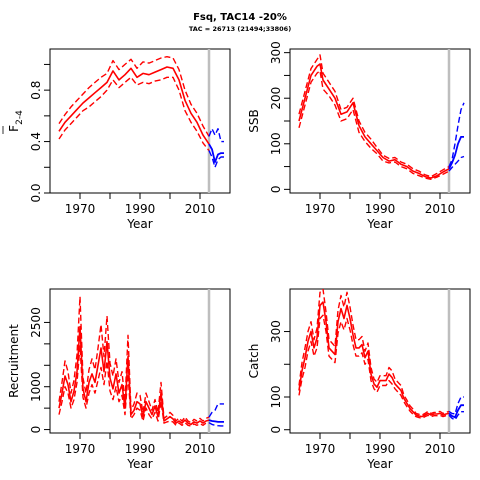 The width and height of the screenshot is (480, 480). What do you see at coordinates (320, 449) in the screenshot?
I see `catch-xtick-label: 1970` at bounding box center [320, 449].